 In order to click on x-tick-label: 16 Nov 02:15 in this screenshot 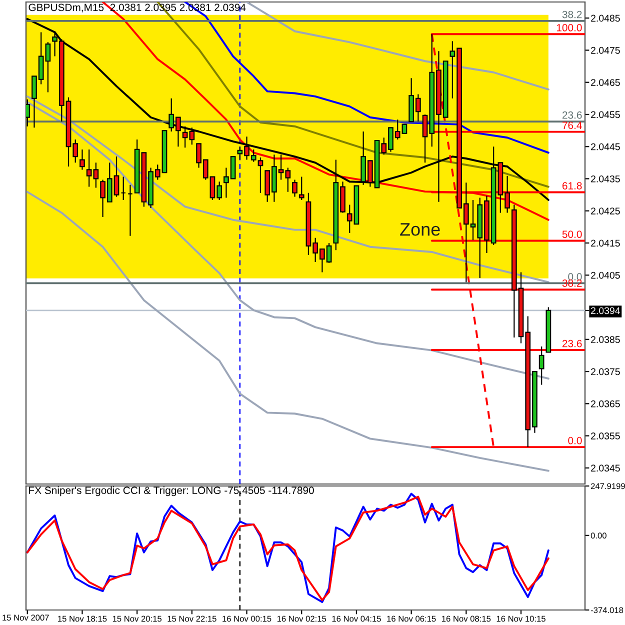, I will do `click(301, 619)`.